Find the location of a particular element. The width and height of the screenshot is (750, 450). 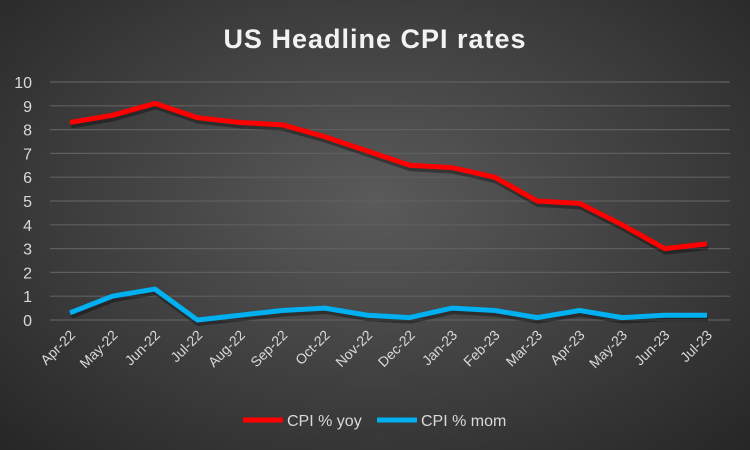

y-tick-label: 2 is located at coordinates (27, 273).